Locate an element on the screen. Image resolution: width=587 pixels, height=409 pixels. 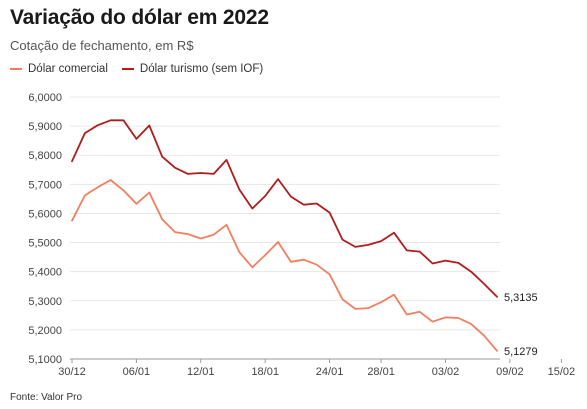
legend-item-turismo: Dólar turismo (sem IOF) is located at coordinates (192, 69).